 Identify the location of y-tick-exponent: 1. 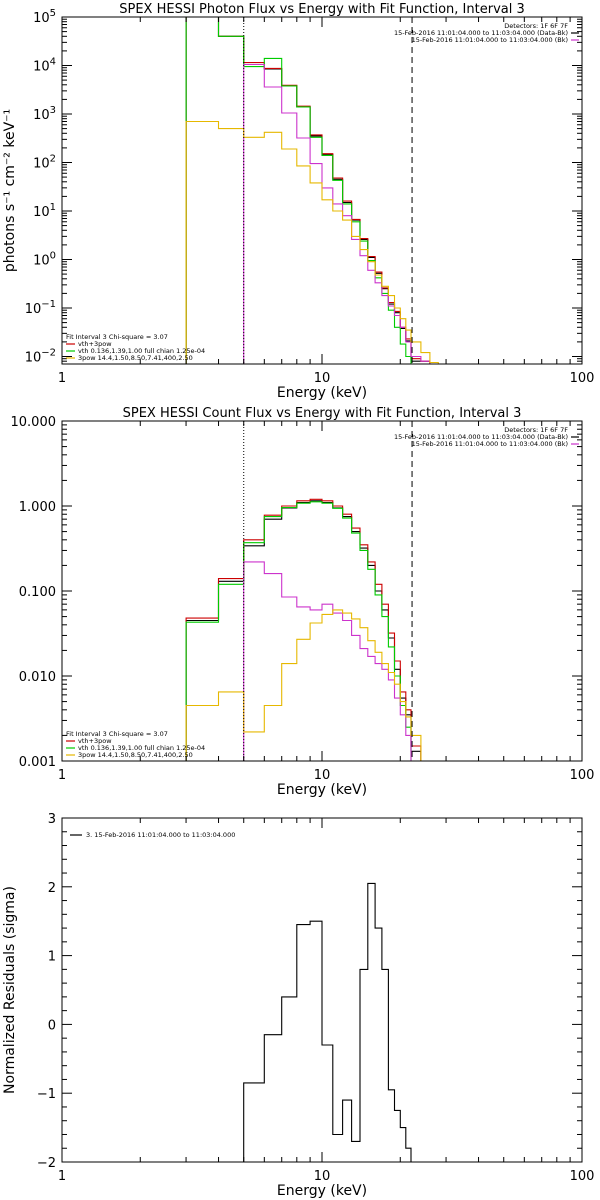
(53, 207).